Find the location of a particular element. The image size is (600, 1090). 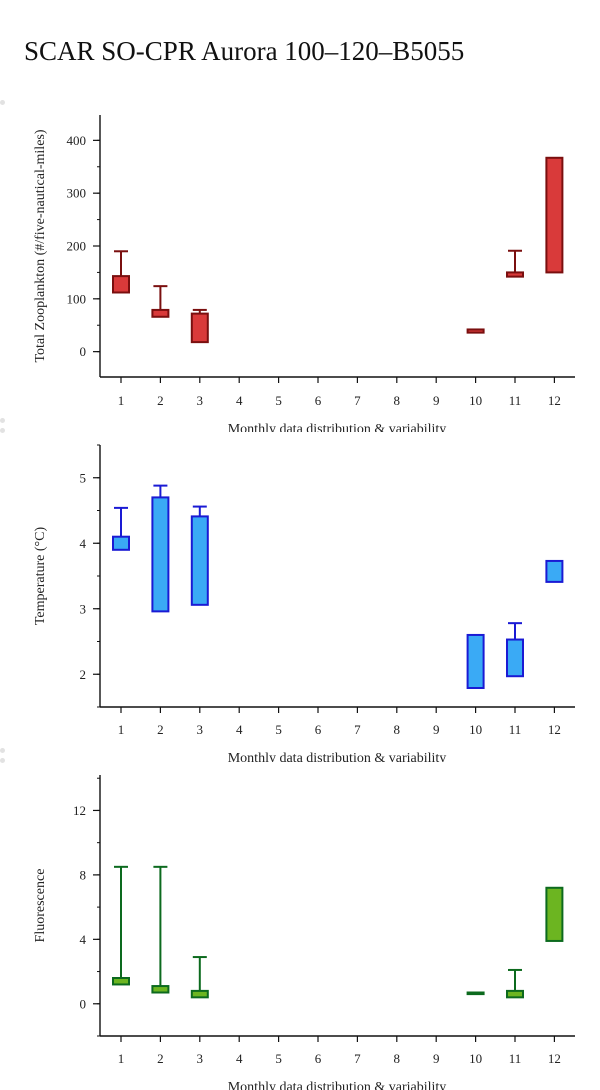

y-tick-label: 5 is located at coordinates (83, 477).